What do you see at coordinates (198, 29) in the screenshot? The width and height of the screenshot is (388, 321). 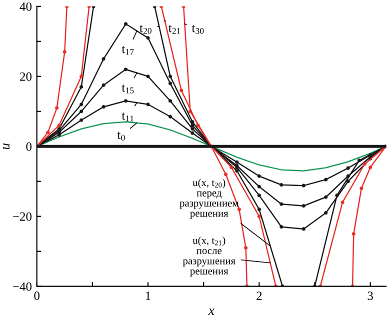 I see `annotation: t$_{30}$` at bounding box center [198, 29].